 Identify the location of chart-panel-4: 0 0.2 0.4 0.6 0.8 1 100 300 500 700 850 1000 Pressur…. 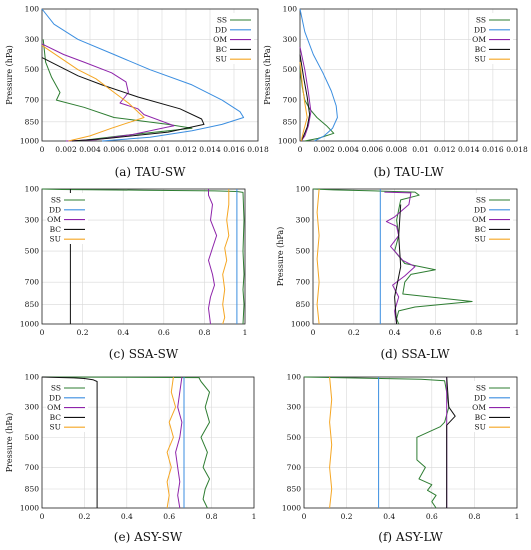
(397, 273).